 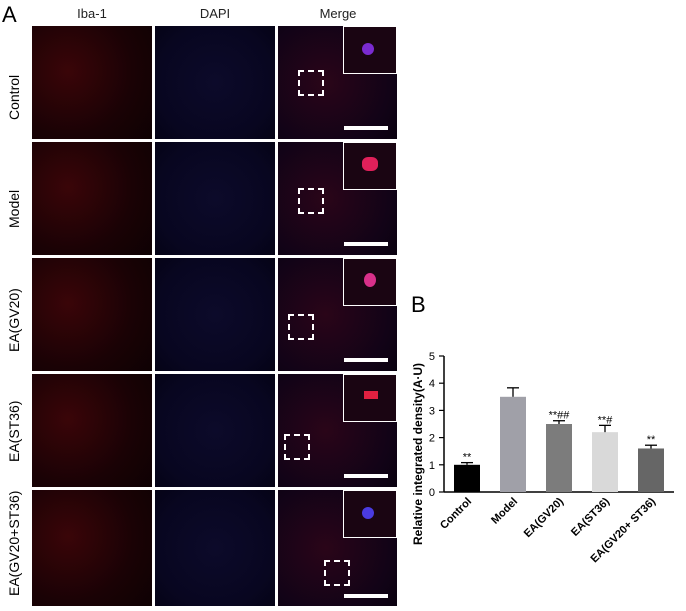 I want to click on image-ea-gv20-merge, so click(x=337, y=314).